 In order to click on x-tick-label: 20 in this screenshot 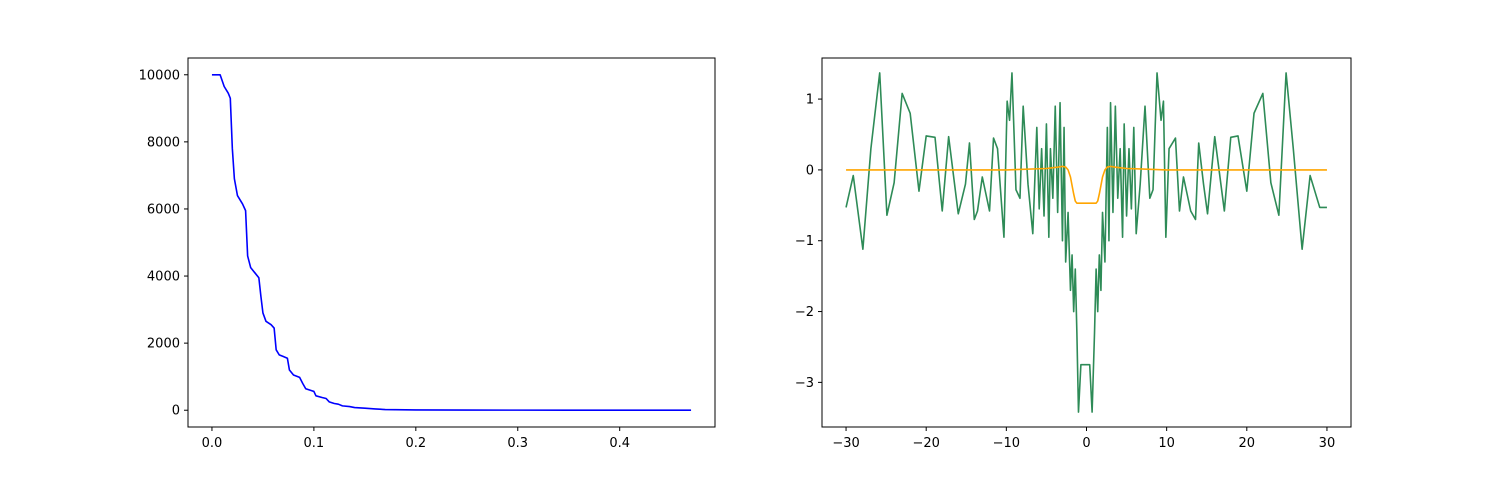, I will do `click(1247, 443)`.